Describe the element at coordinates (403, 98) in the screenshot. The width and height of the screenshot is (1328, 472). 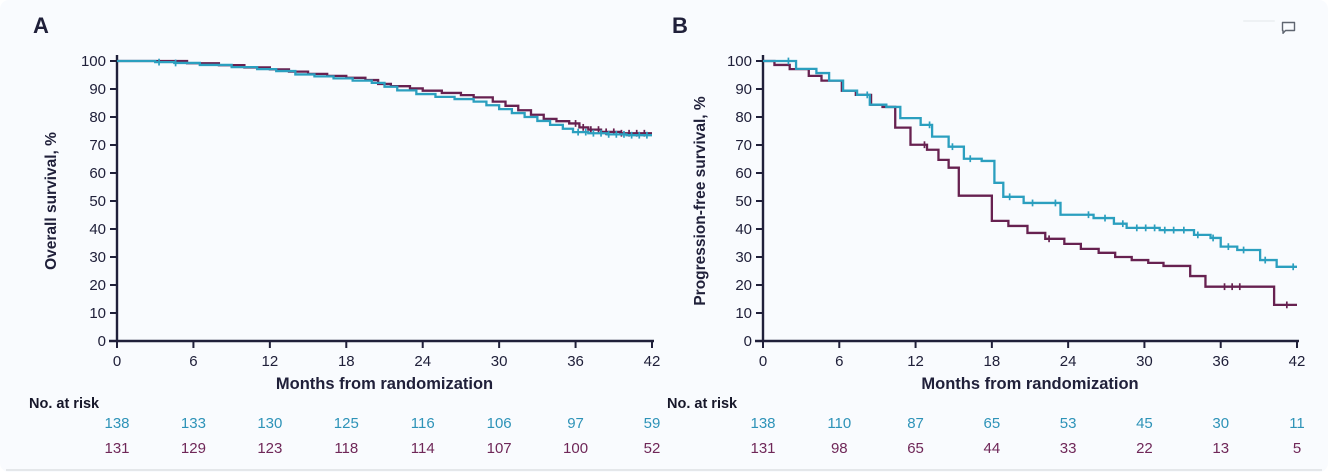
I see `censor-marks-teal-arm` at that location.